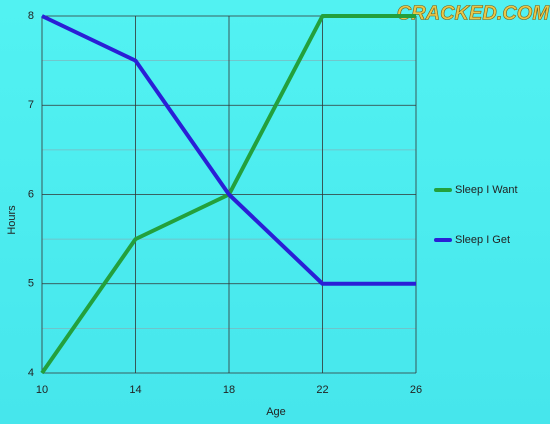 The height and width of the screenshot is (424, 550). I want to click on x-tick-label: 22, so click(322, 390).